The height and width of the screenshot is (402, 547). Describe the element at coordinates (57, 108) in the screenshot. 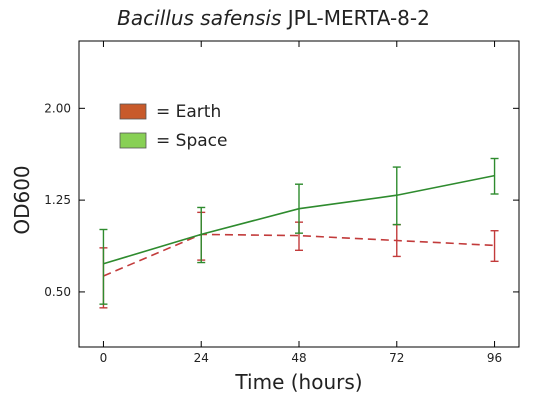

I see `y-tick-label: 2.00` at that location.